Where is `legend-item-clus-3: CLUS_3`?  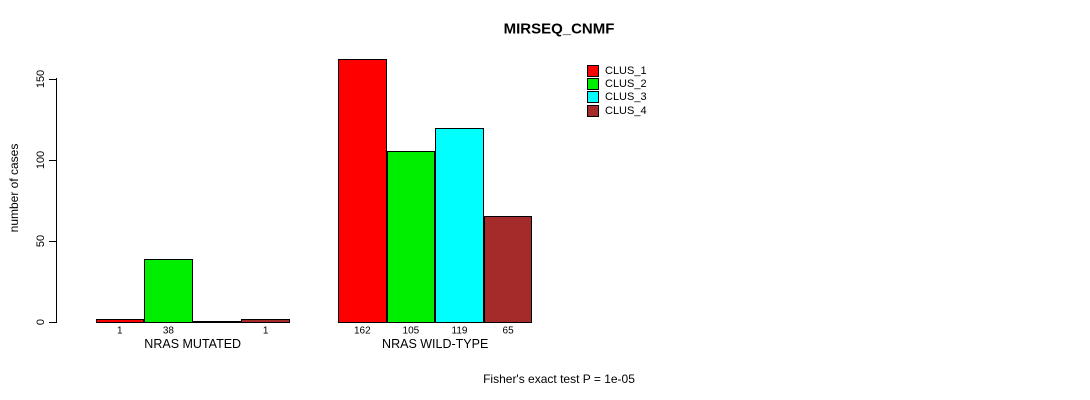
legend-item-clus-3: CLUS_3 is located at coordinates (617, 97).